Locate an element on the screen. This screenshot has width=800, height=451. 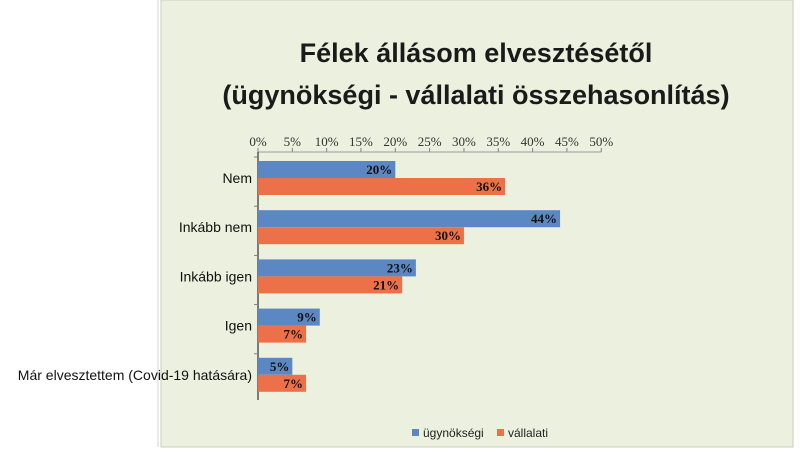
category-label: Inkább igen is located at coordinates (216, 276).